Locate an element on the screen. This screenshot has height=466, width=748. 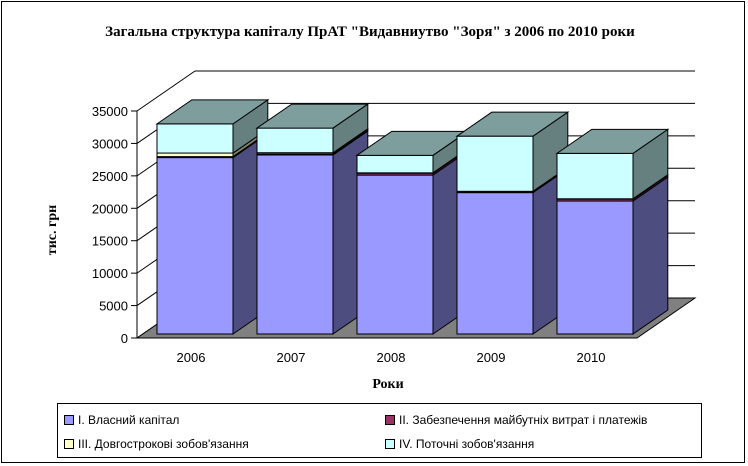
legend-swatch-long-term is located at coordinates (69, 444).